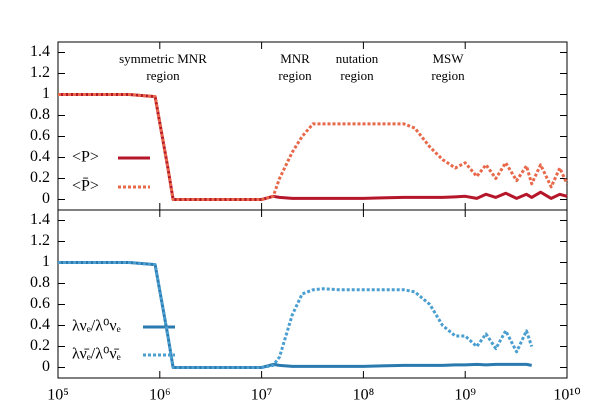 This screenshot has width=598, height=419. What do you see at coordinates (566, 395) in the screenshot?
I see `x-tick-label: 10¹⁰` at bounding box center [566, 395].